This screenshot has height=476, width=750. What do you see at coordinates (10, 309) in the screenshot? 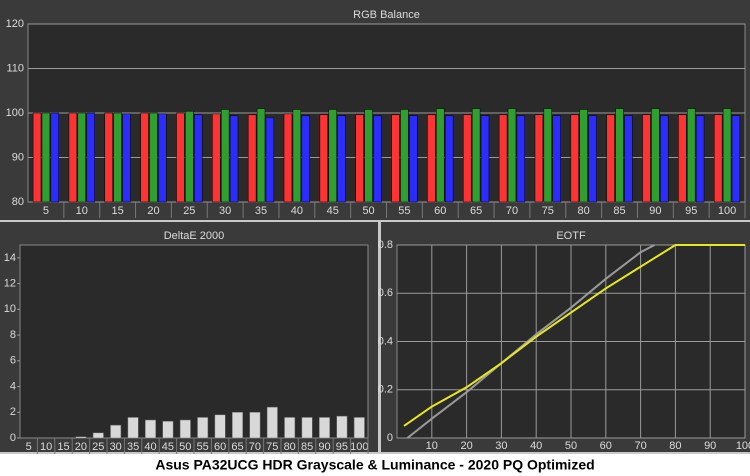
I see `y-tick-label: 10` at bounding box center [10, 309].